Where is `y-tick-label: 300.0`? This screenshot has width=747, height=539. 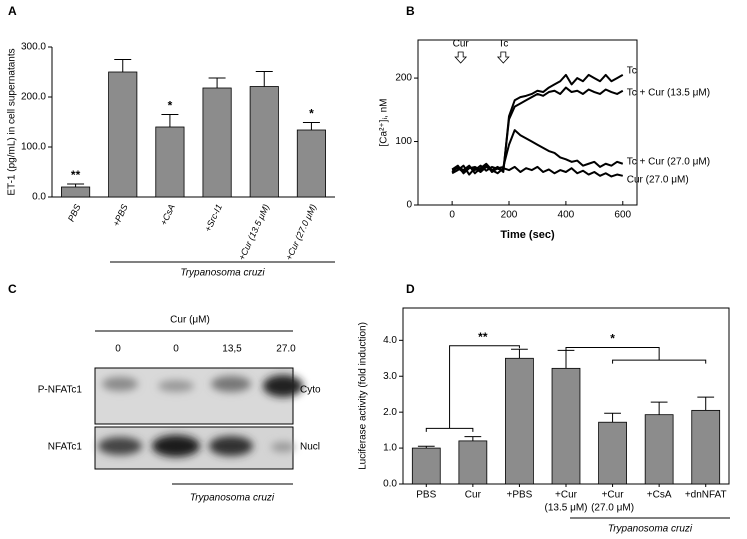
y-tick-label: 300.0 is located at coordinates (33, 47).